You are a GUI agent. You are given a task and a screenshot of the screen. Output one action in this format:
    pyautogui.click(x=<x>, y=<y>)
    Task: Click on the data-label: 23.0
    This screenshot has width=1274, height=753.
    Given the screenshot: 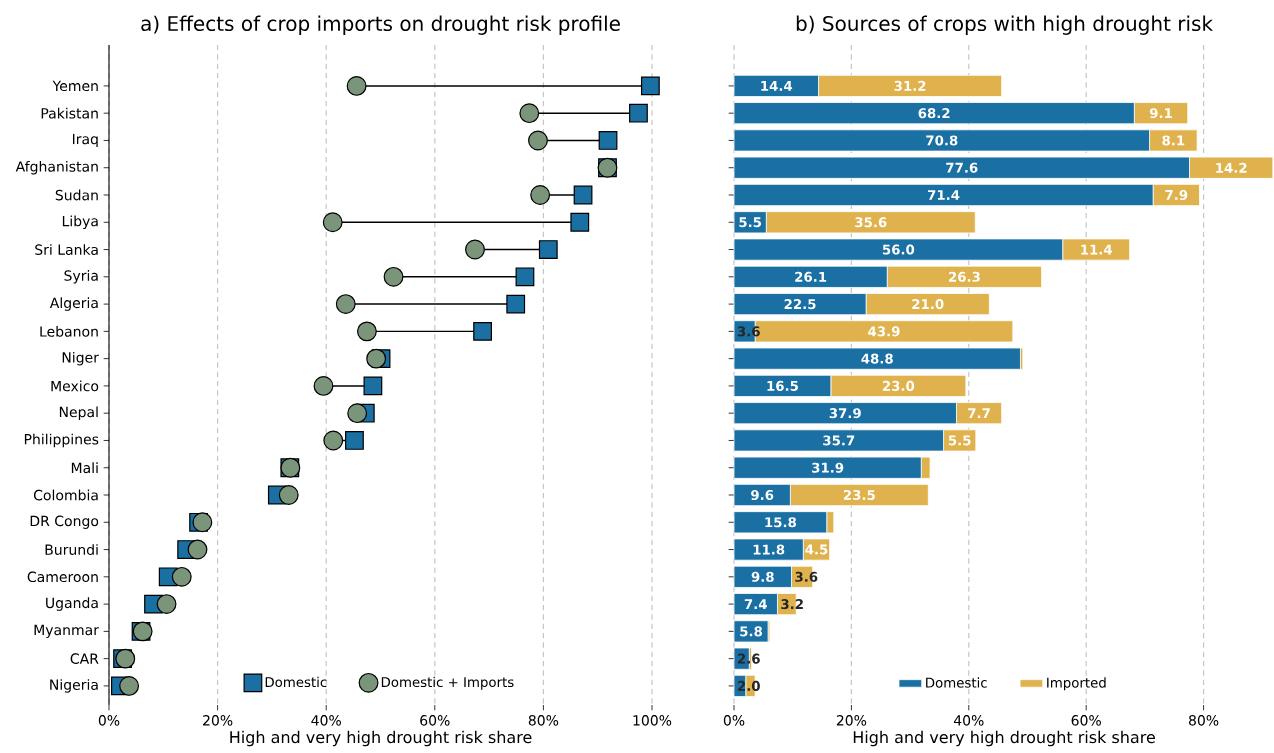 What is the action you would take?
    pyautogui.click(x=898, y=385)
    